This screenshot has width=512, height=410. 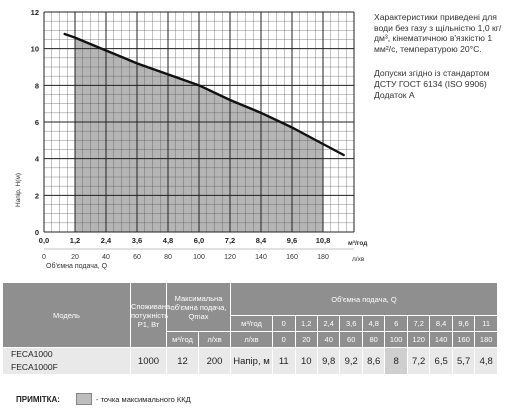 What do you see at coordinates (463, 361) in the screenshot?
I see `table-head-value: 5,7` at bounding box center [463, 361].